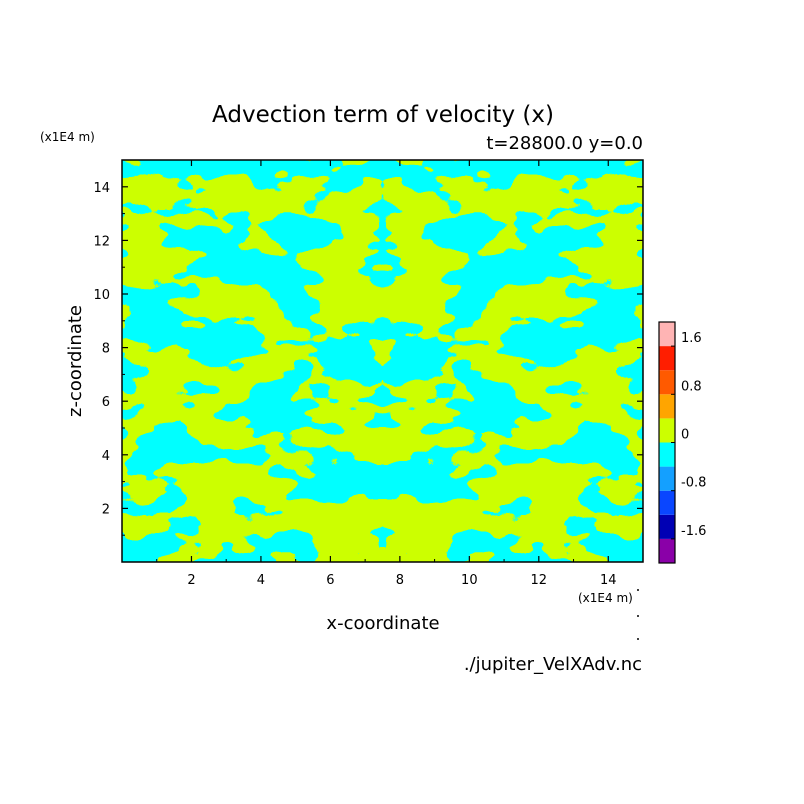 The height and width of the screenshot is (804, 804). What do you see at coordinates (67, 137) in the screenshot?
I see `y-axis-unit: (x1E4 m)` at bounding box center [67, 137].